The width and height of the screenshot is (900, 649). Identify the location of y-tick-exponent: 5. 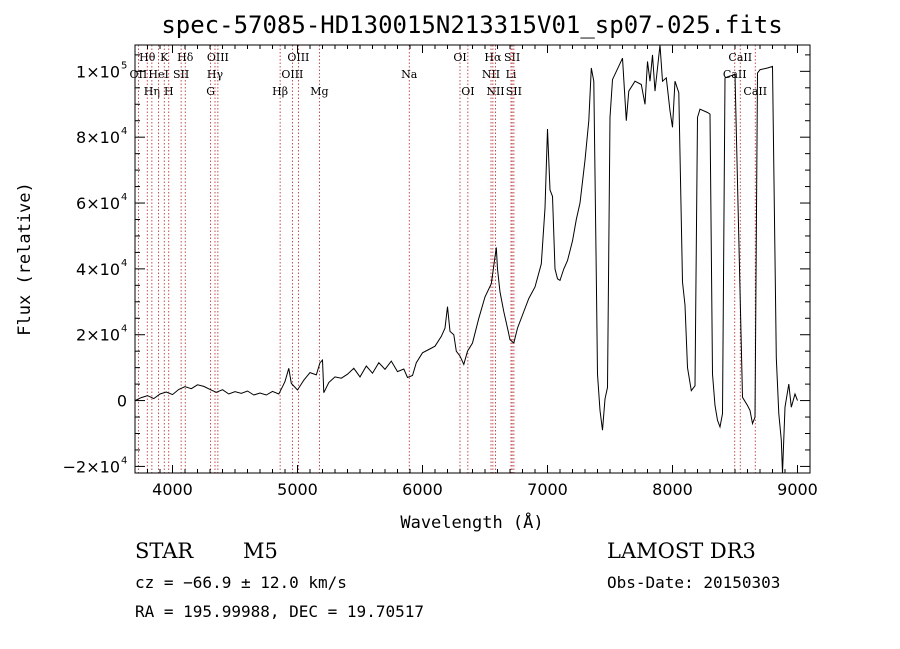
(124, 65).